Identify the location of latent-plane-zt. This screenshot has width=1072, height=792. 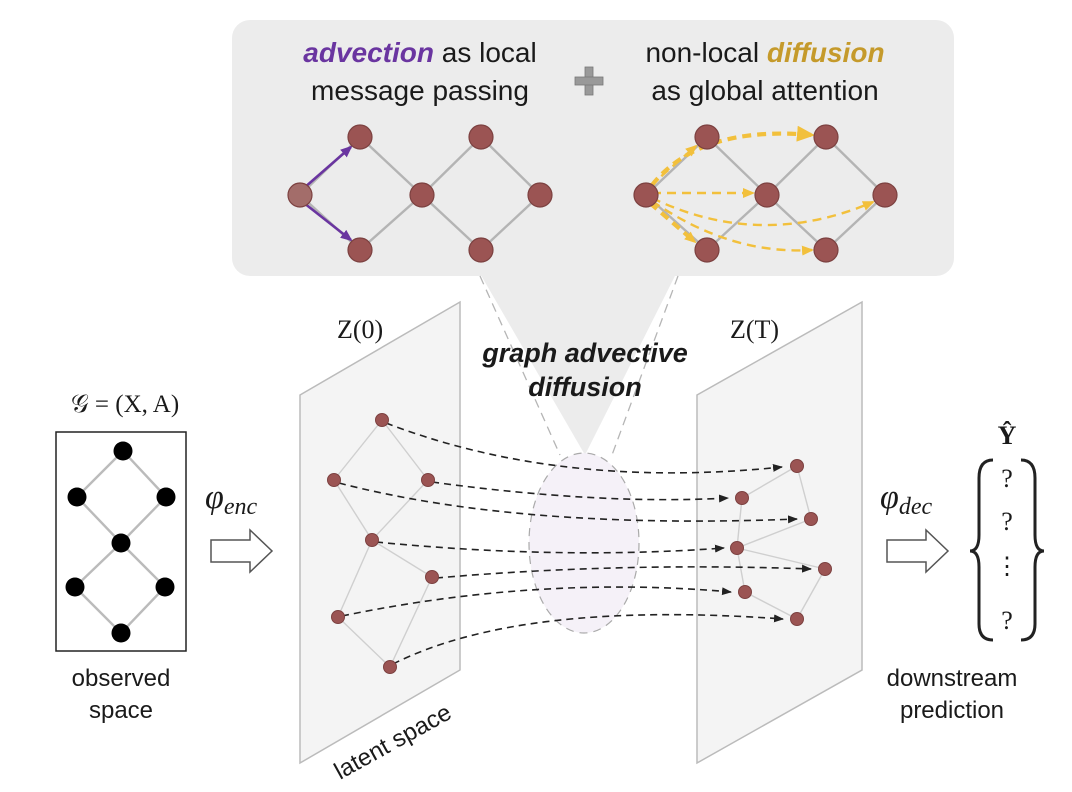
(779, 532).